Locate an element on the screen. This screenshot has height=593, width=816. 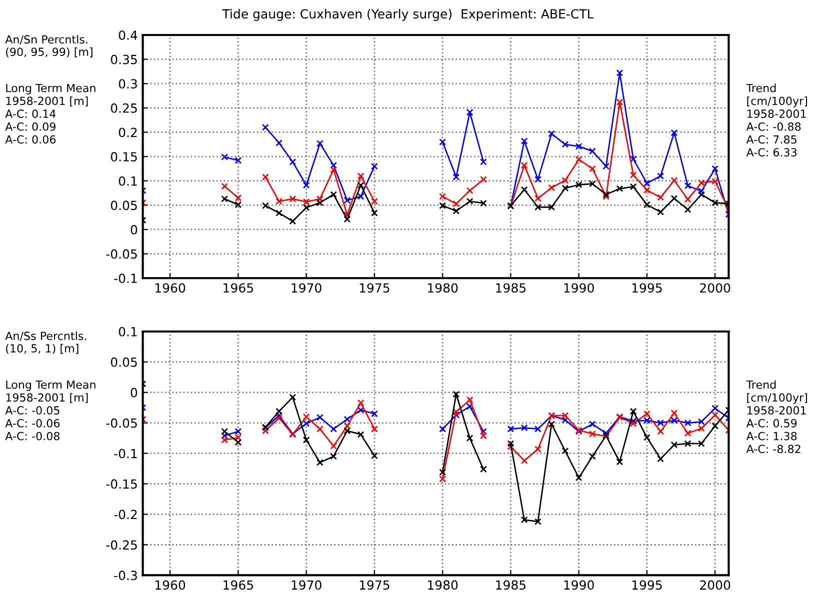
y-axis-title: An/Ss Percntls. (10, 5, 1) [m] is located at coordinates (45, 342).